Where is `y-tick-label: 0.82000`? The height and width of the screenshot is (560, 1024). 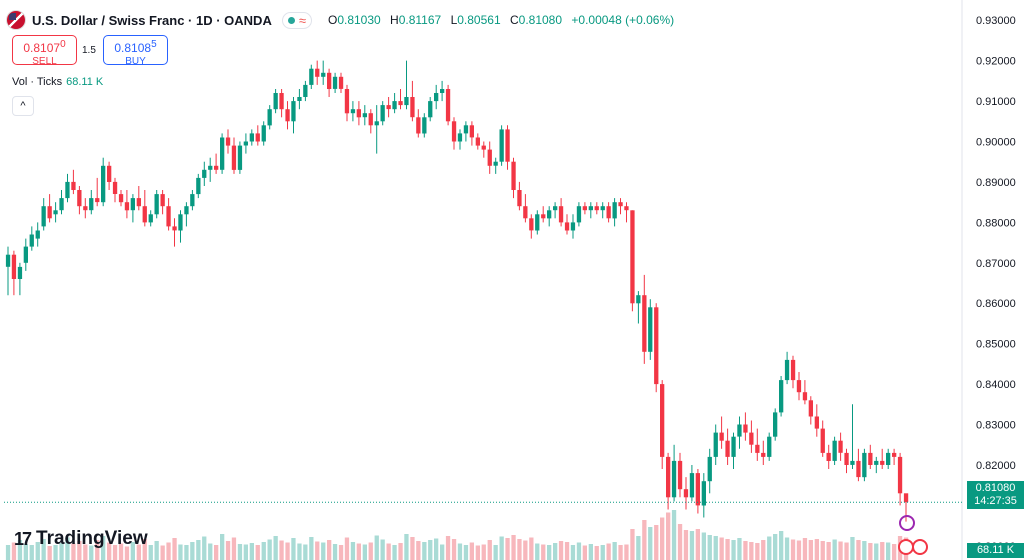
y-tick-label: 0.82000 is located at coordinates (996, 466).